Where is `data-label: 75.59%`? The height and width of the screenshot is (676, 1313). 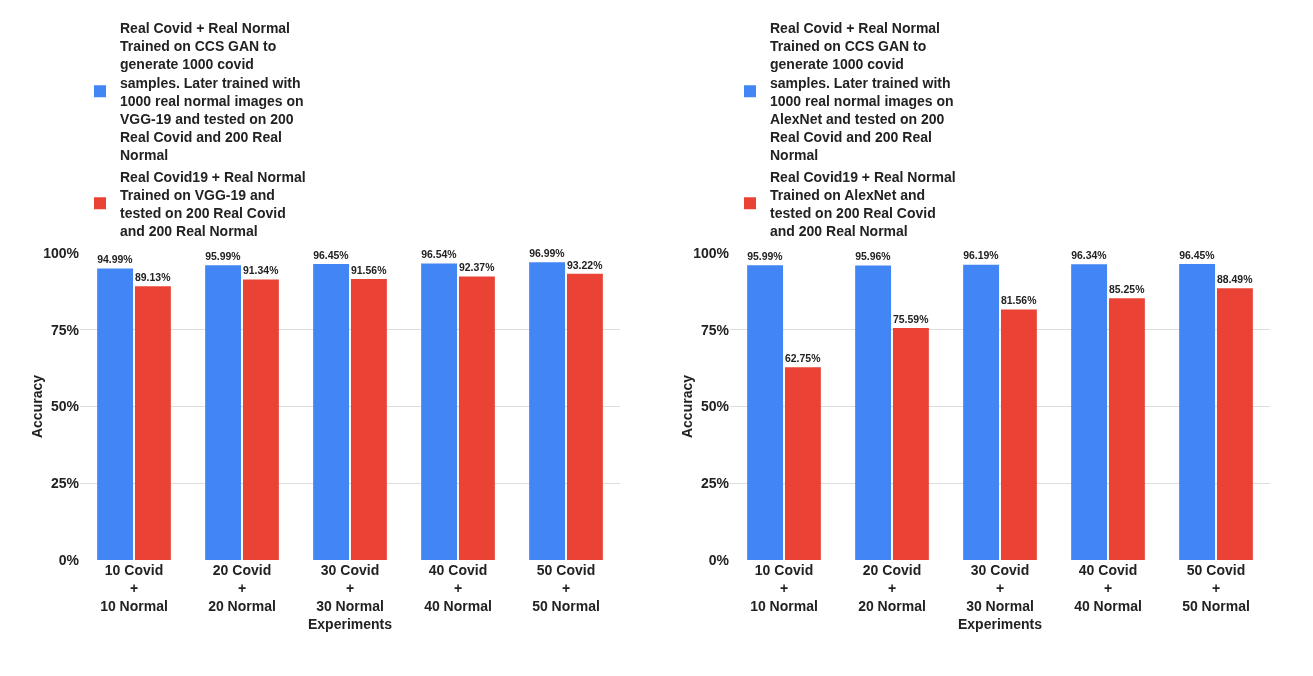 data-label: 75.59% is located at coordinates (911, 319).